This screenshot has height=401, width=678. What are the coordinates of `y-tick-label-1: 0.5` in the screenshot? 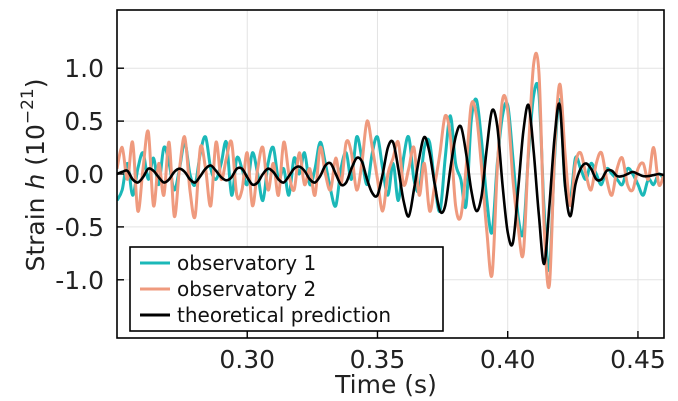 It's located at (84, 121).